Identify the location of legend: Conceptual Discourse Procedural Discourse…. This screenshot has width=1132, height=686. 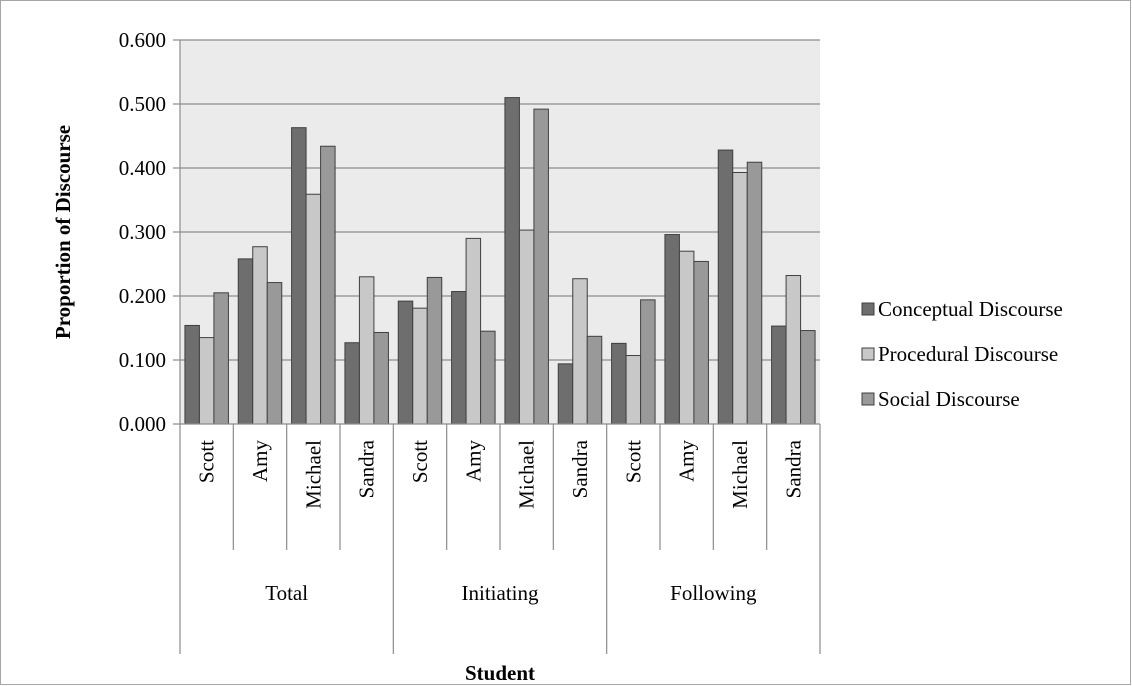
(962, 354).